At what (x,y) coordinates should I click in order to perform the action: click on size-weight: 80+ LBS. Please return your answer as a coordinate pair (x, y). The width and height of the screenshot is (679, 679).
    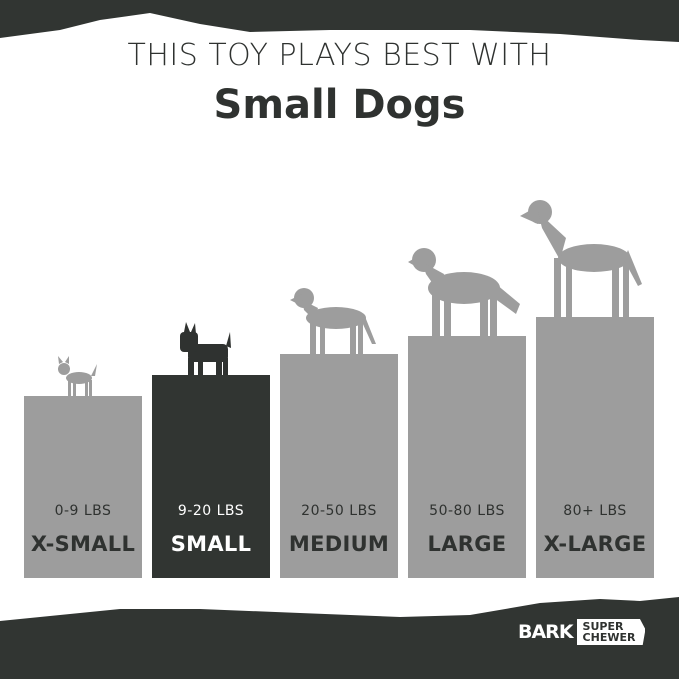
    Looking at the image, I should click on (595, 511).